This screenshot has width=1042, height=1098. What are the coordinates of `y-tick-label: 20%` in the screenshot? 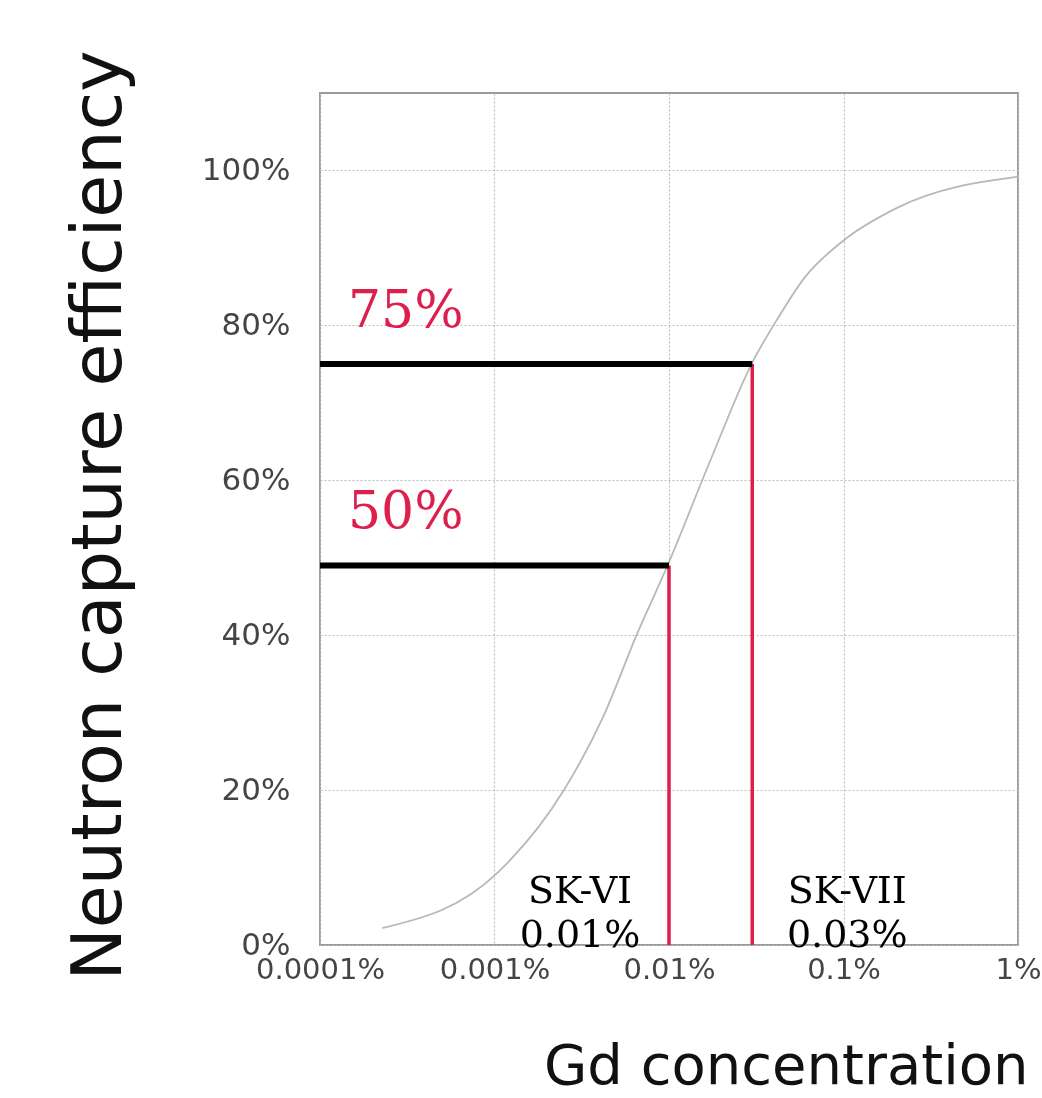 It's located at (256, 788).